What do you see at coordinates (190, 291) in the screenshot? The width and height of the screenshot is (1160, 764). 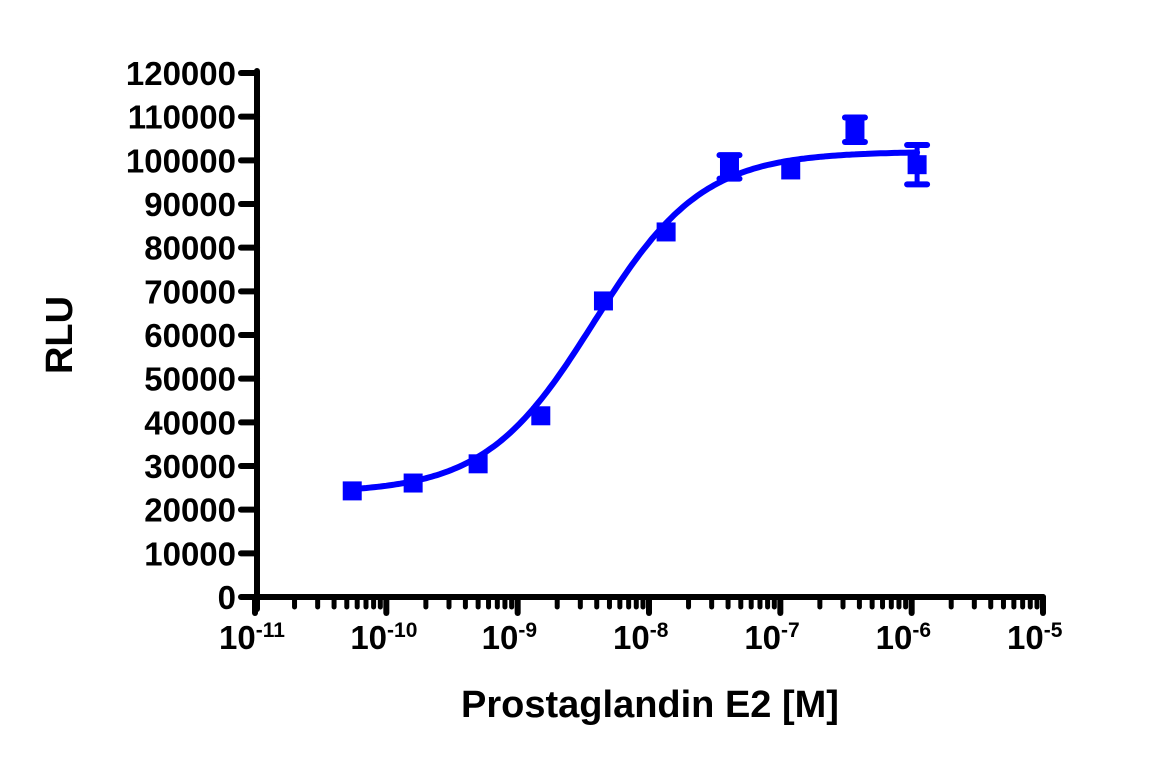 I see `y-tick-label: 70000` at bounding box center [190, 291].